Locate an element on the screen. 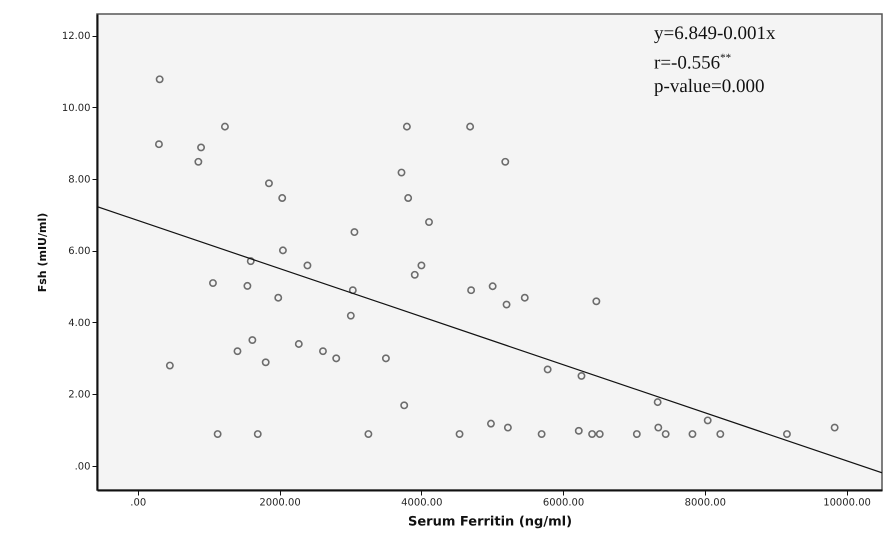  x-axis-title: Serum Ferritin (ng/ml) is located at coordinates (490, 522).